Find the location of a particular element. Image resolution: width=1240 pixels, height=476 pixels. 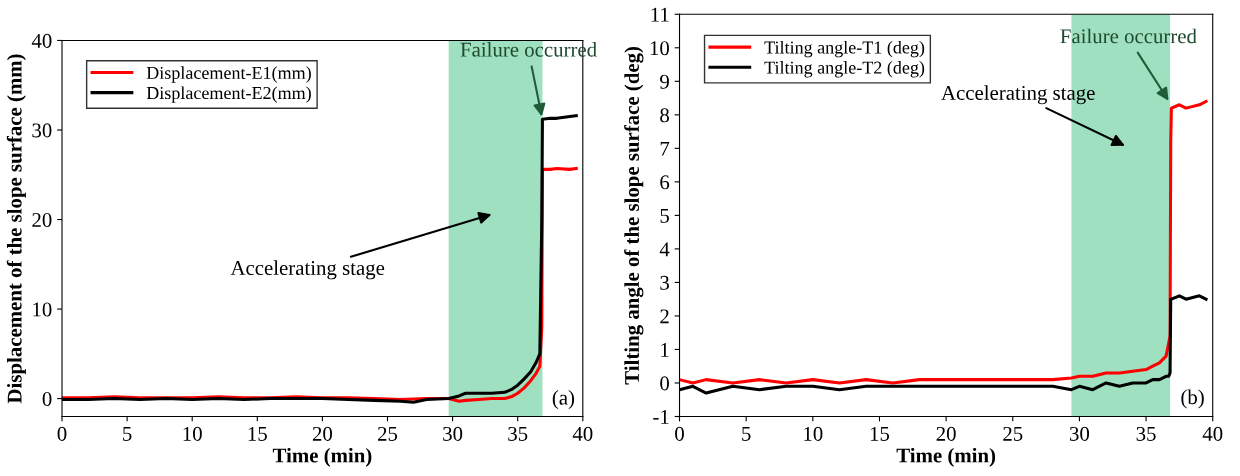

y-tick-label: 2 is located at coordinates (664, 316).